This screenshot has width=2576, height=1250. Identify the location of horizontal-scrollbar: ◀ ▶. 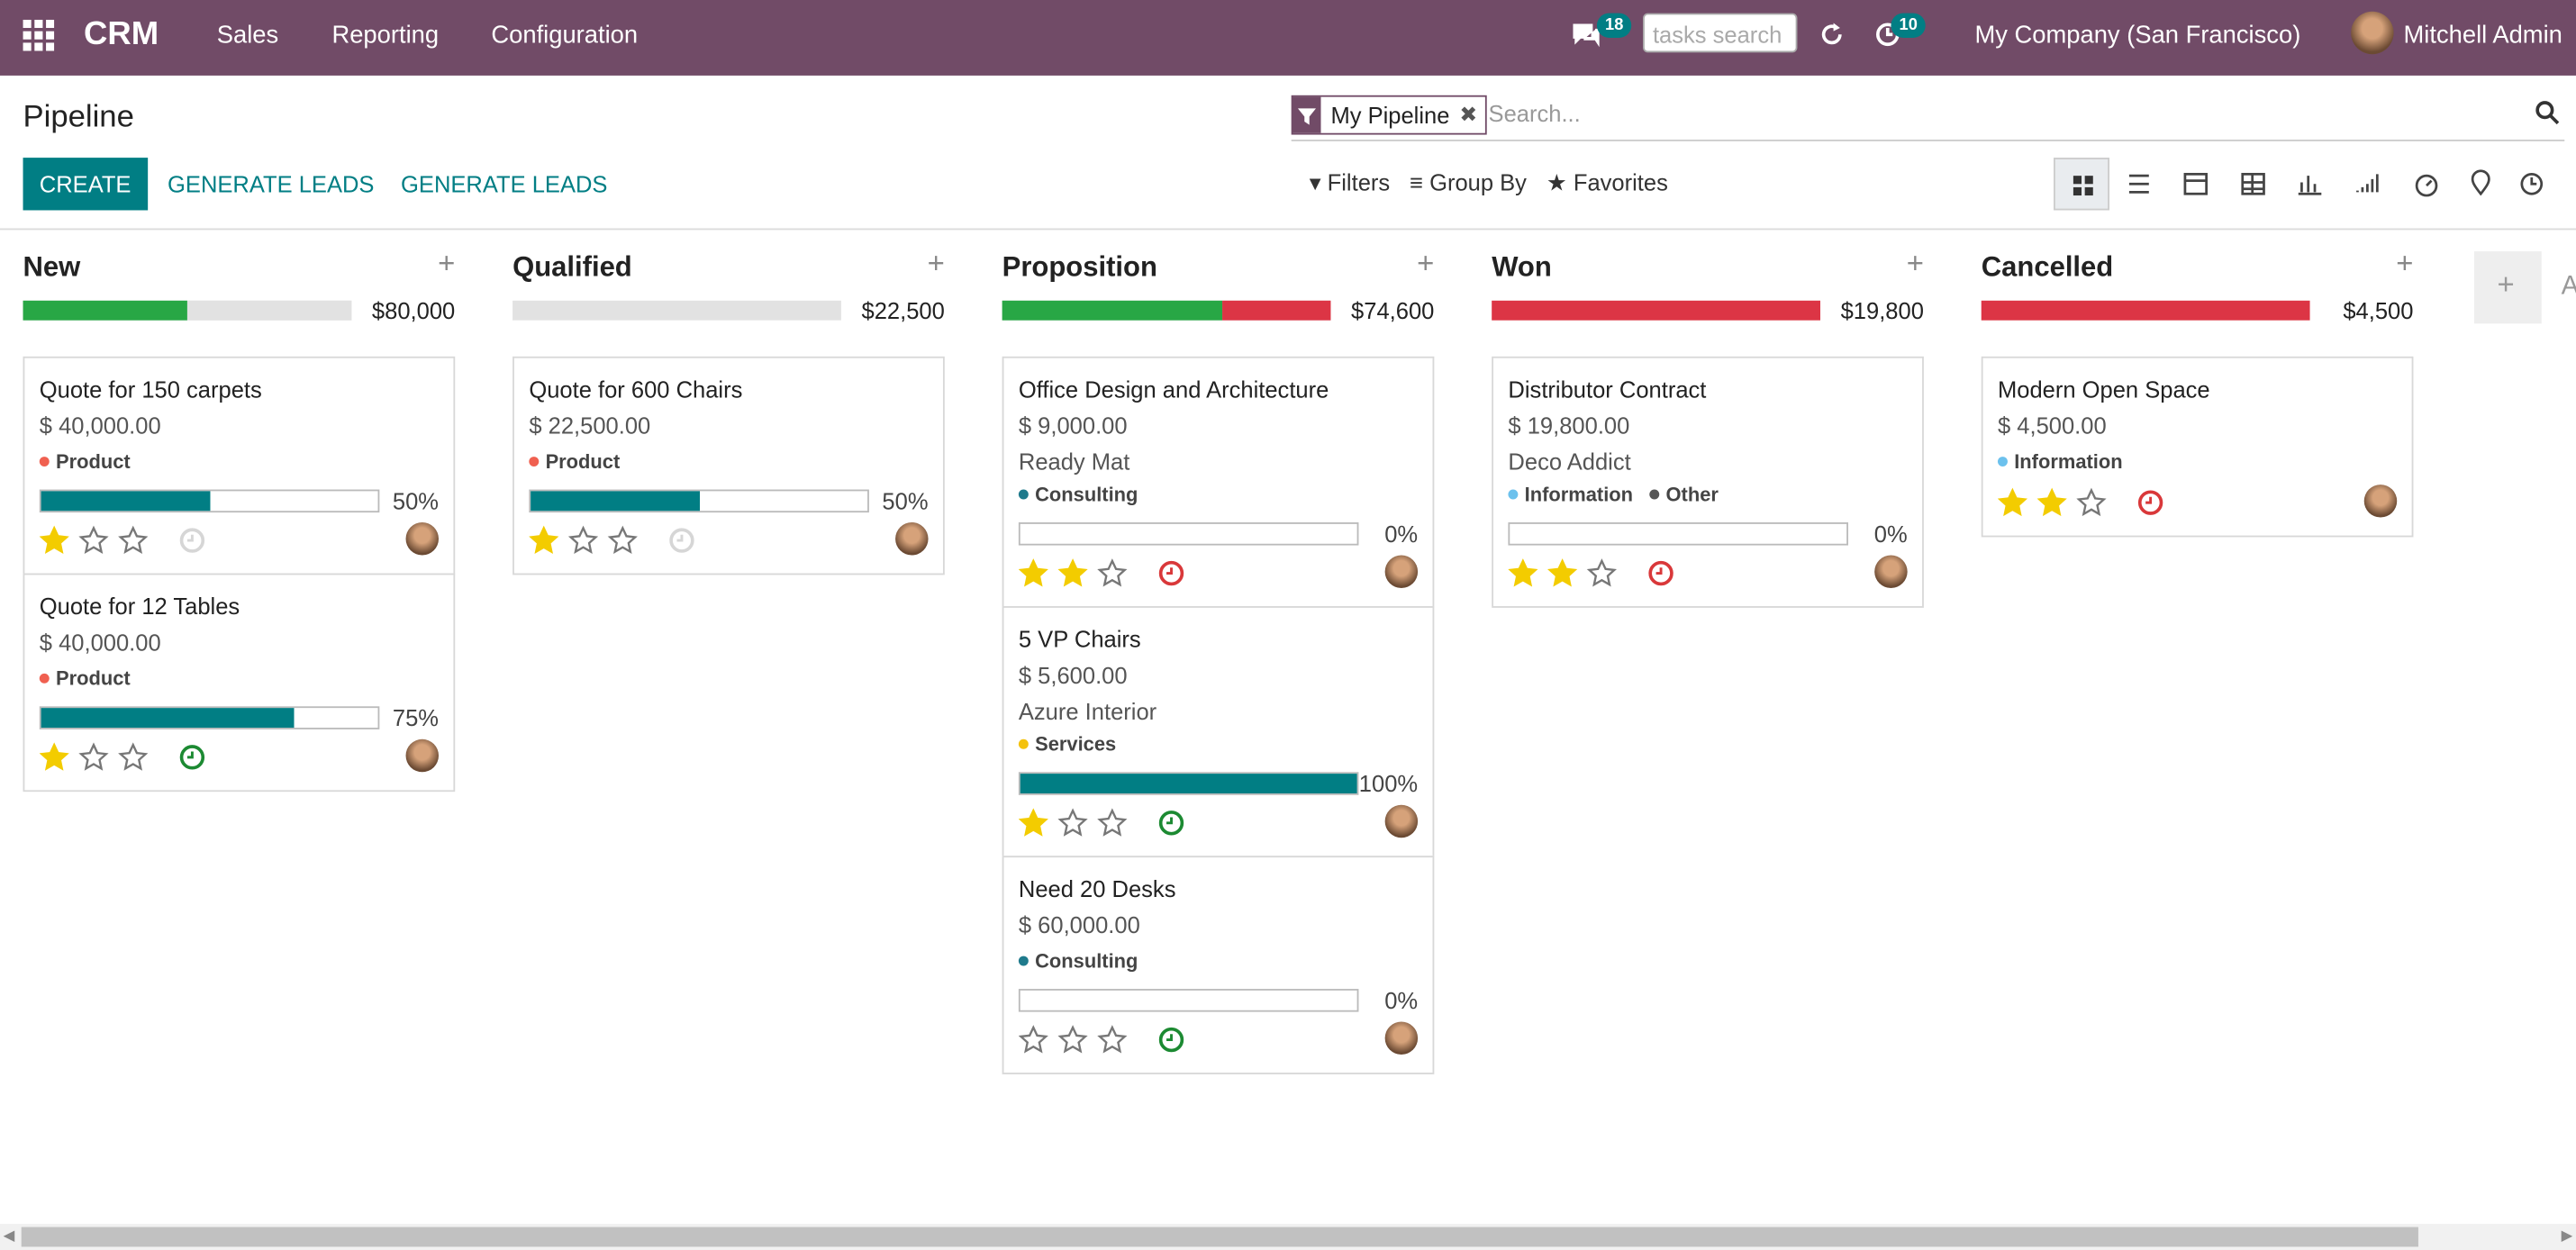
(1288, 1237).